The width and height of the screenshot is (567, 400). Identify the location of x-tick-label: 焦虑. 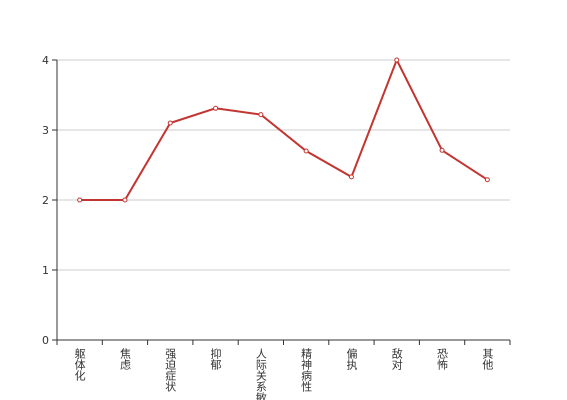
(124, 359).